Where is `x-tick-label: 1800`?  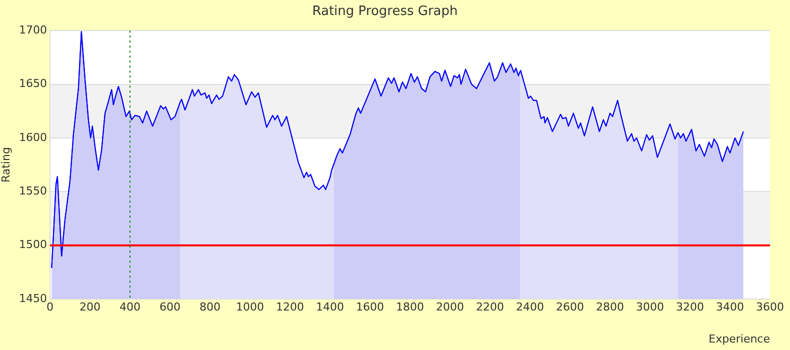 x-tick-label: 1800 is located at coordinates (410, 307).